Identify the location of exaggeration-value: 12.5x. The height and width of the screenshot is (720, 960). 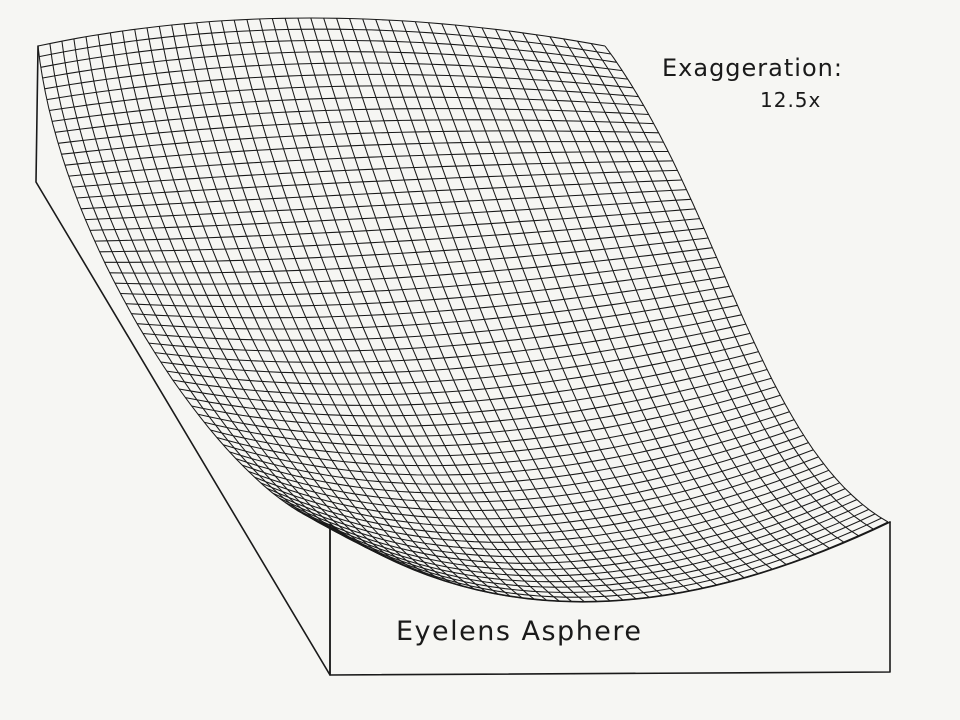
(791, 100).